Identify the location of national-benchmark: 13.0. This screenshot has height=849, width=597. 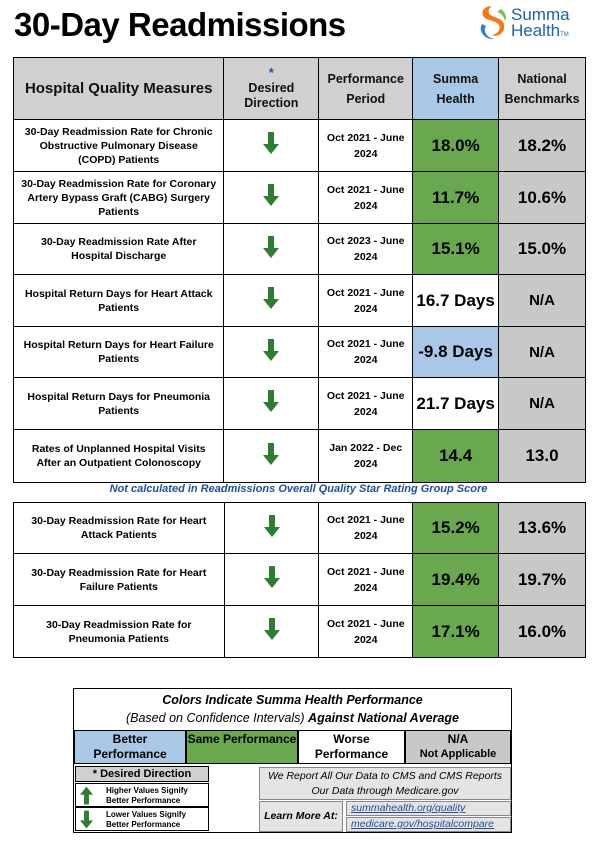
(542, 456).